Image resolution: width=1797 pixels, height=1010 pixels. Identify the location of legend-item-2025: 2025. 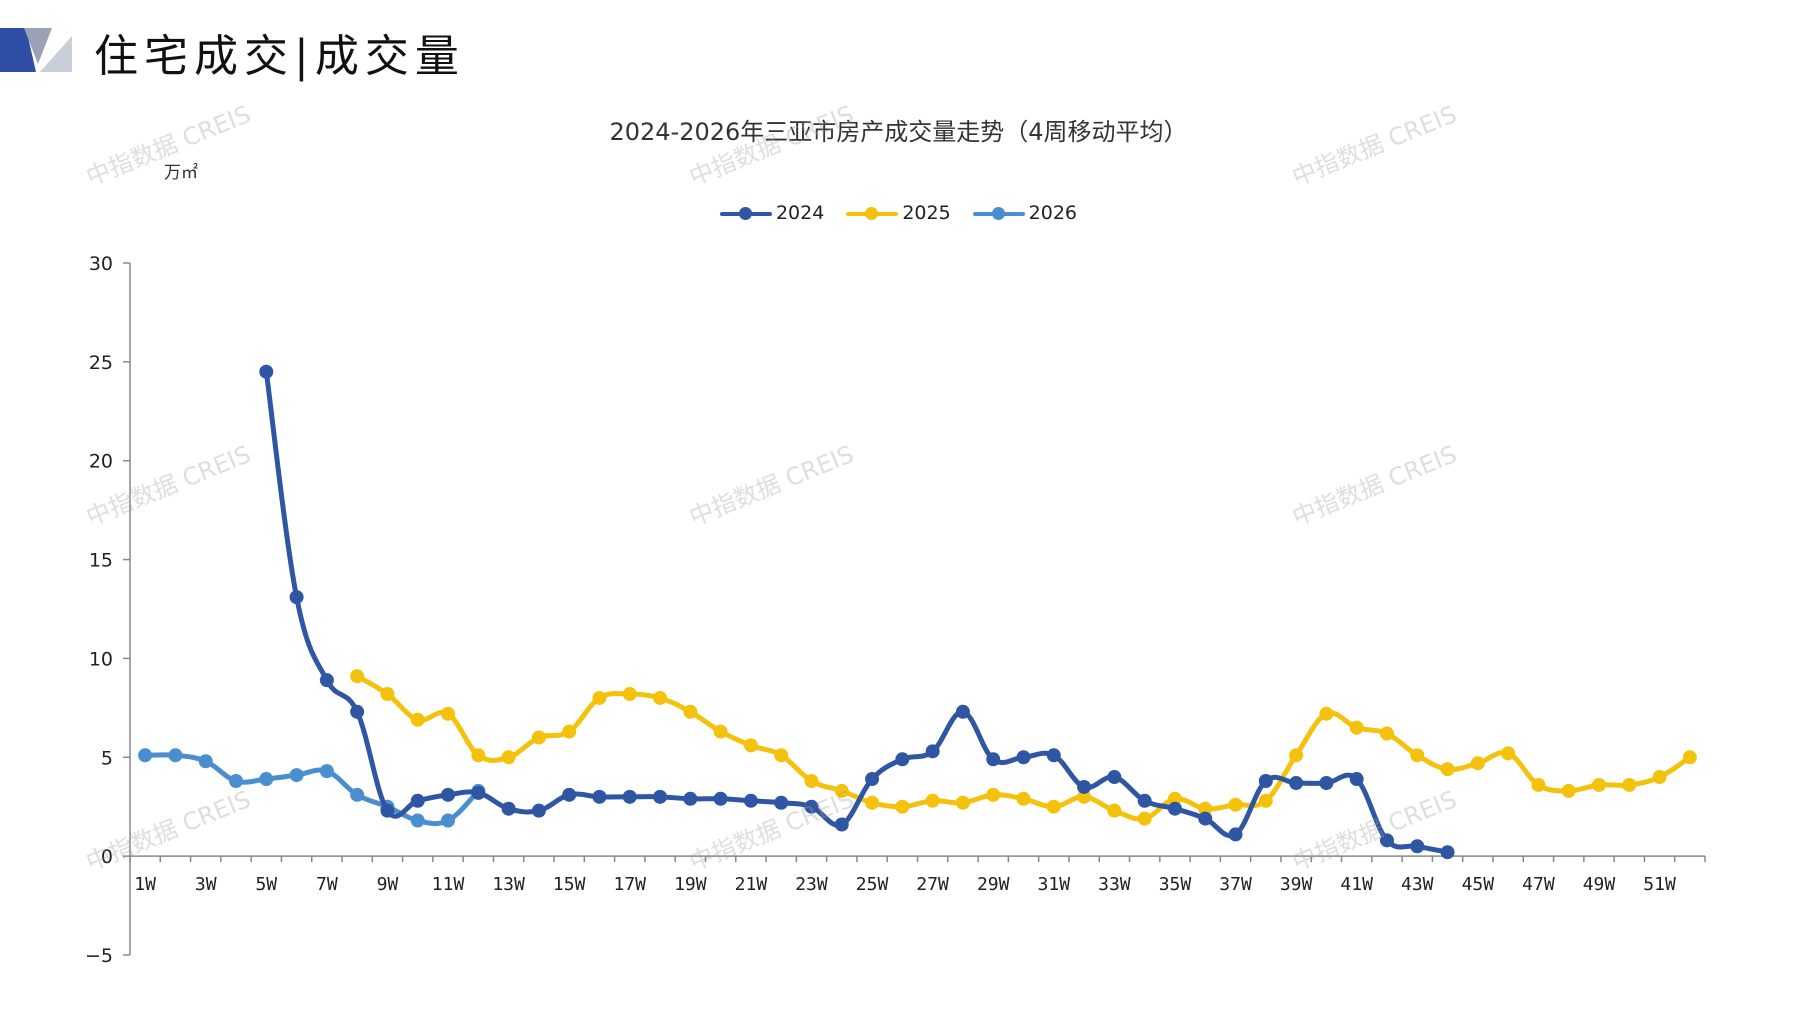
(898, 213).